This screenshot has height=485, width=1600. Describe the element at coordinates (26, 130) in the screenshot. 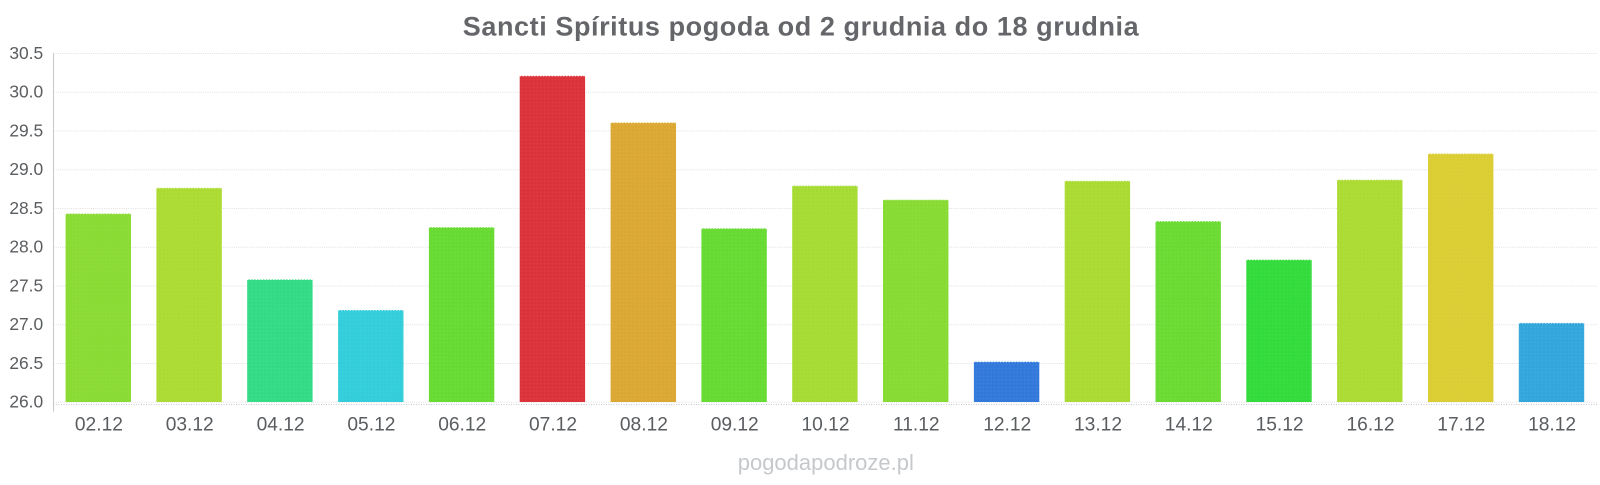

I see `svg-text: 29.5` at that location.